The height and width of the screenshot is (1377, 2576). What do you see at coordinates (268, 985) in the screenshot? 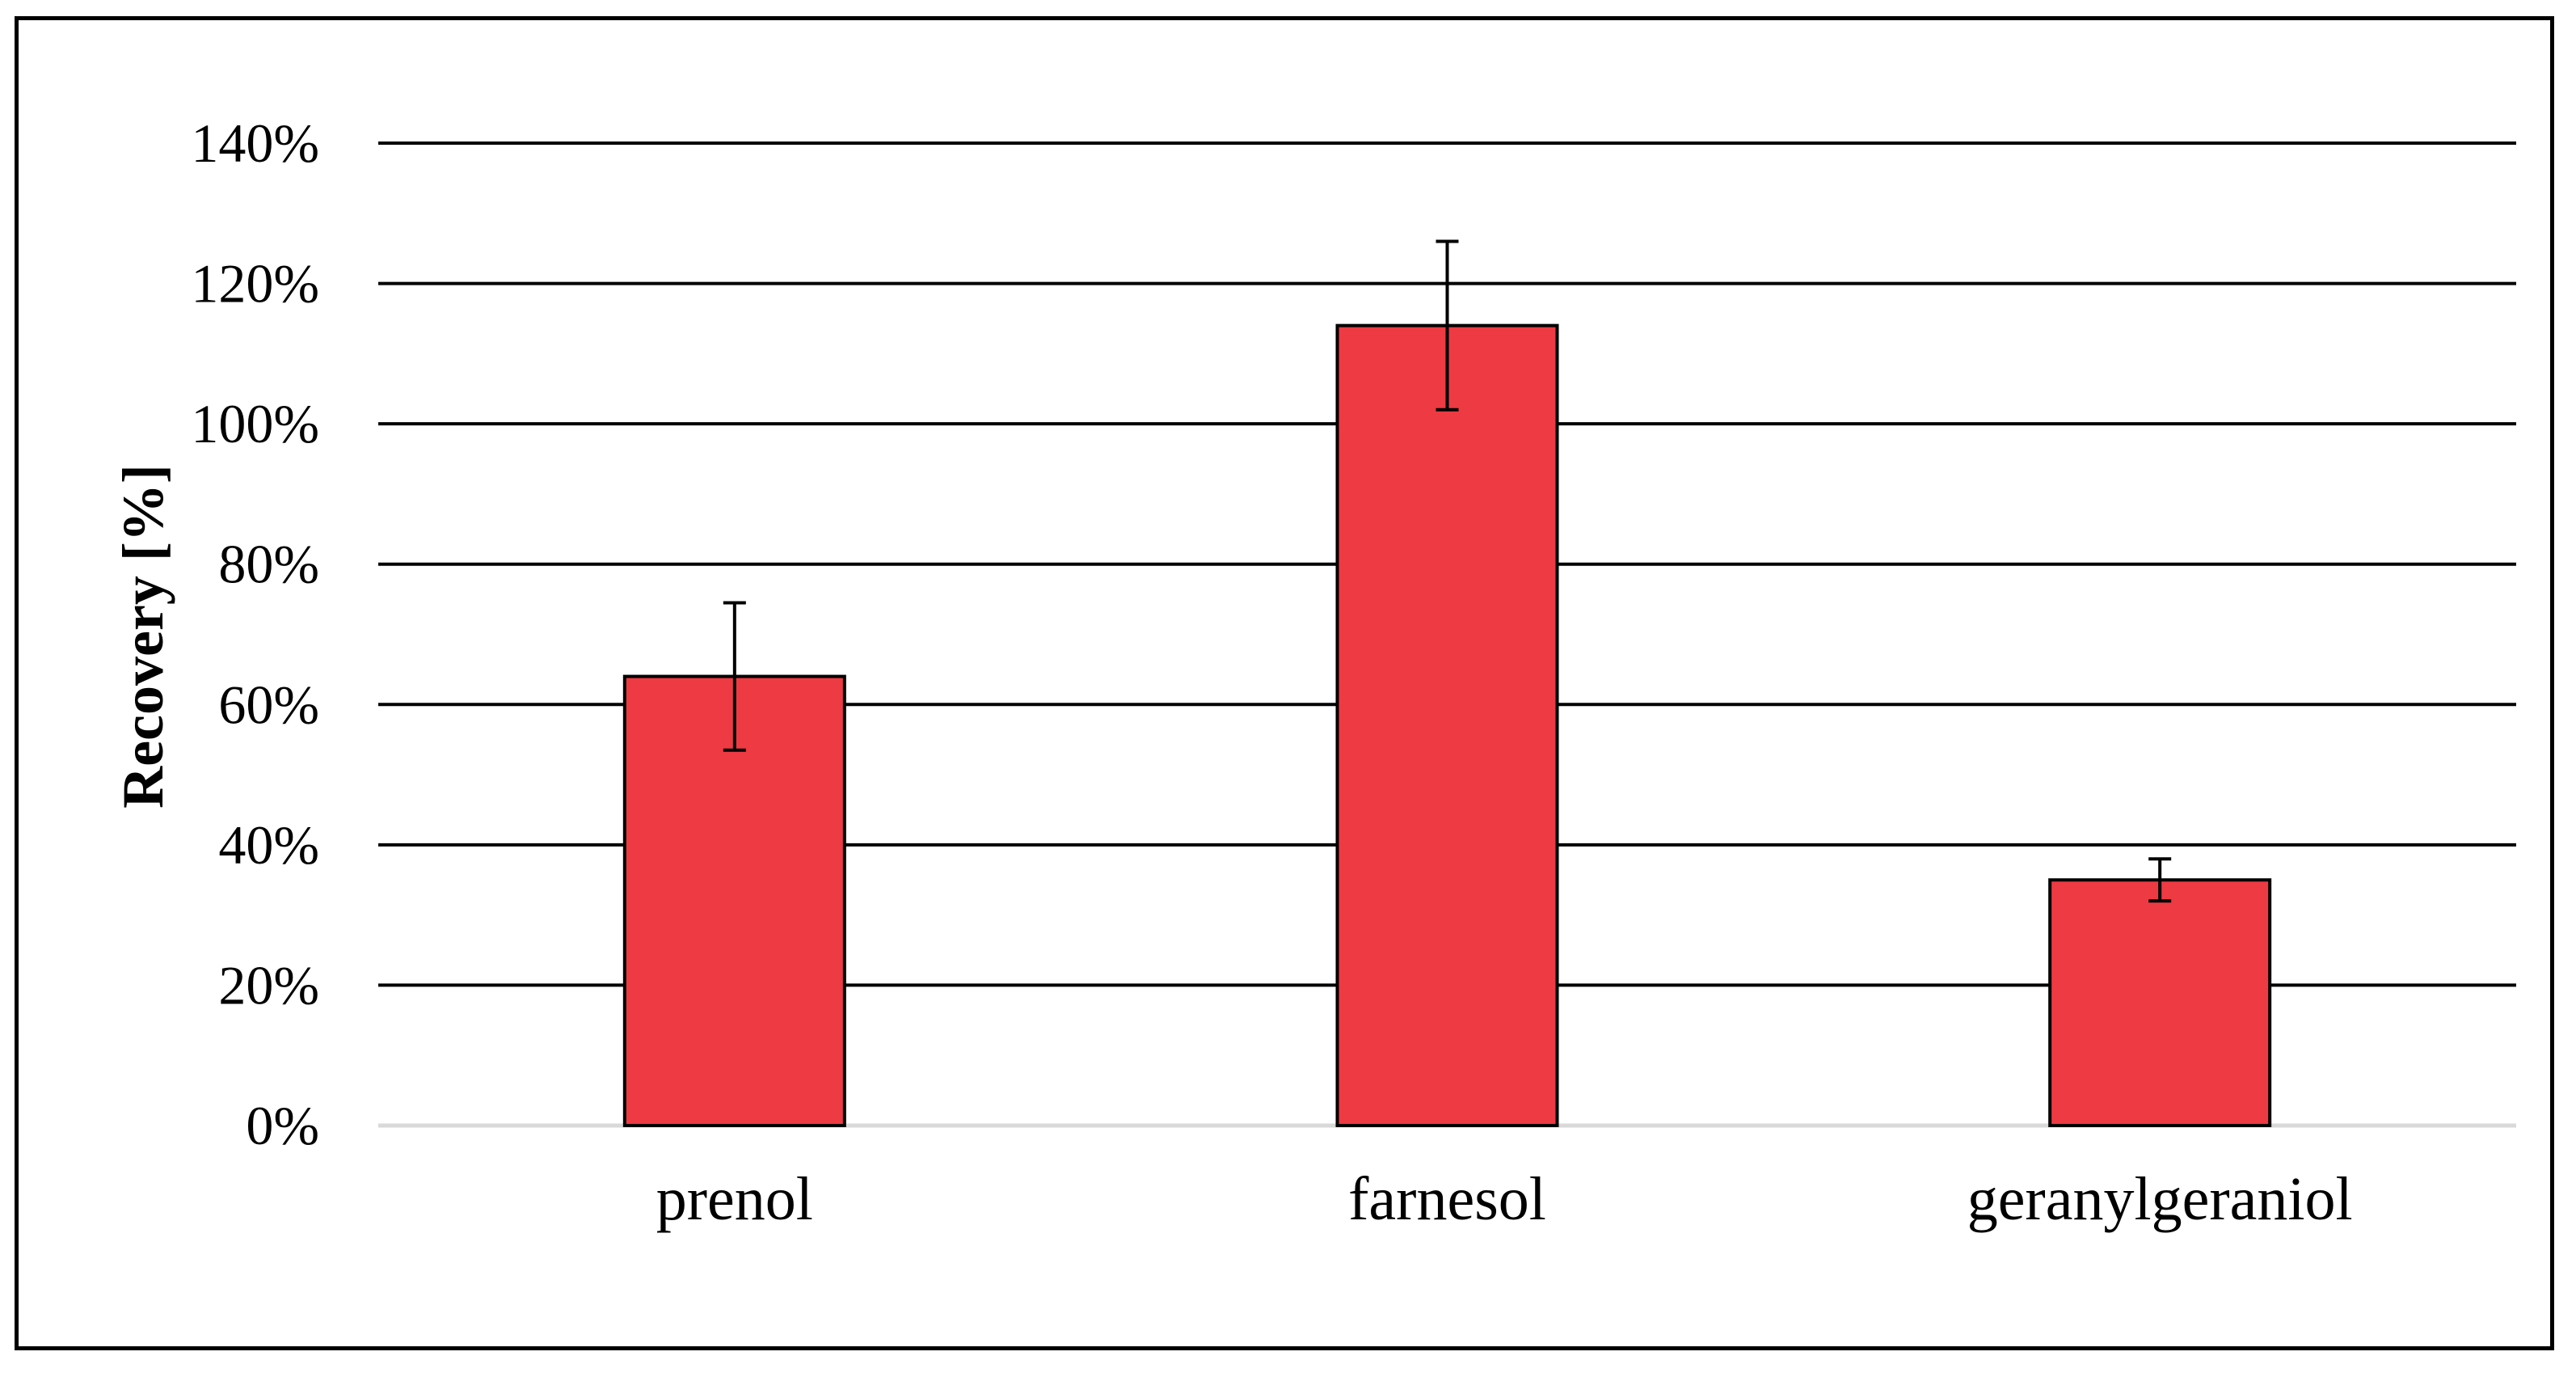
I see `y-tick-label: 20%` at bounding box center [268, 985].